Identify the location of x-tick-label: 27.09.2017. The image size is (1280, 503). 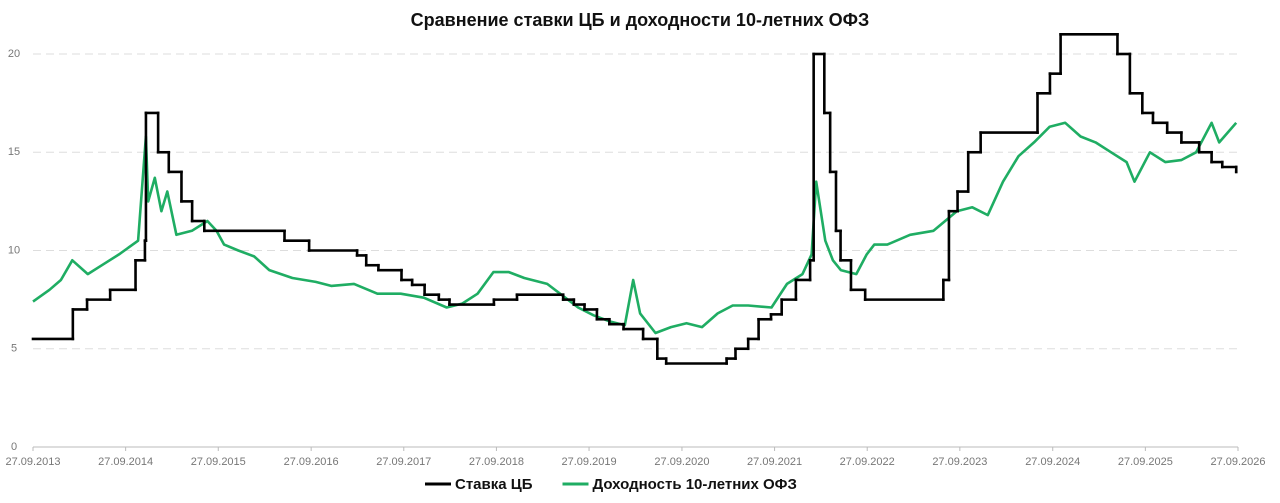
(403, 462).